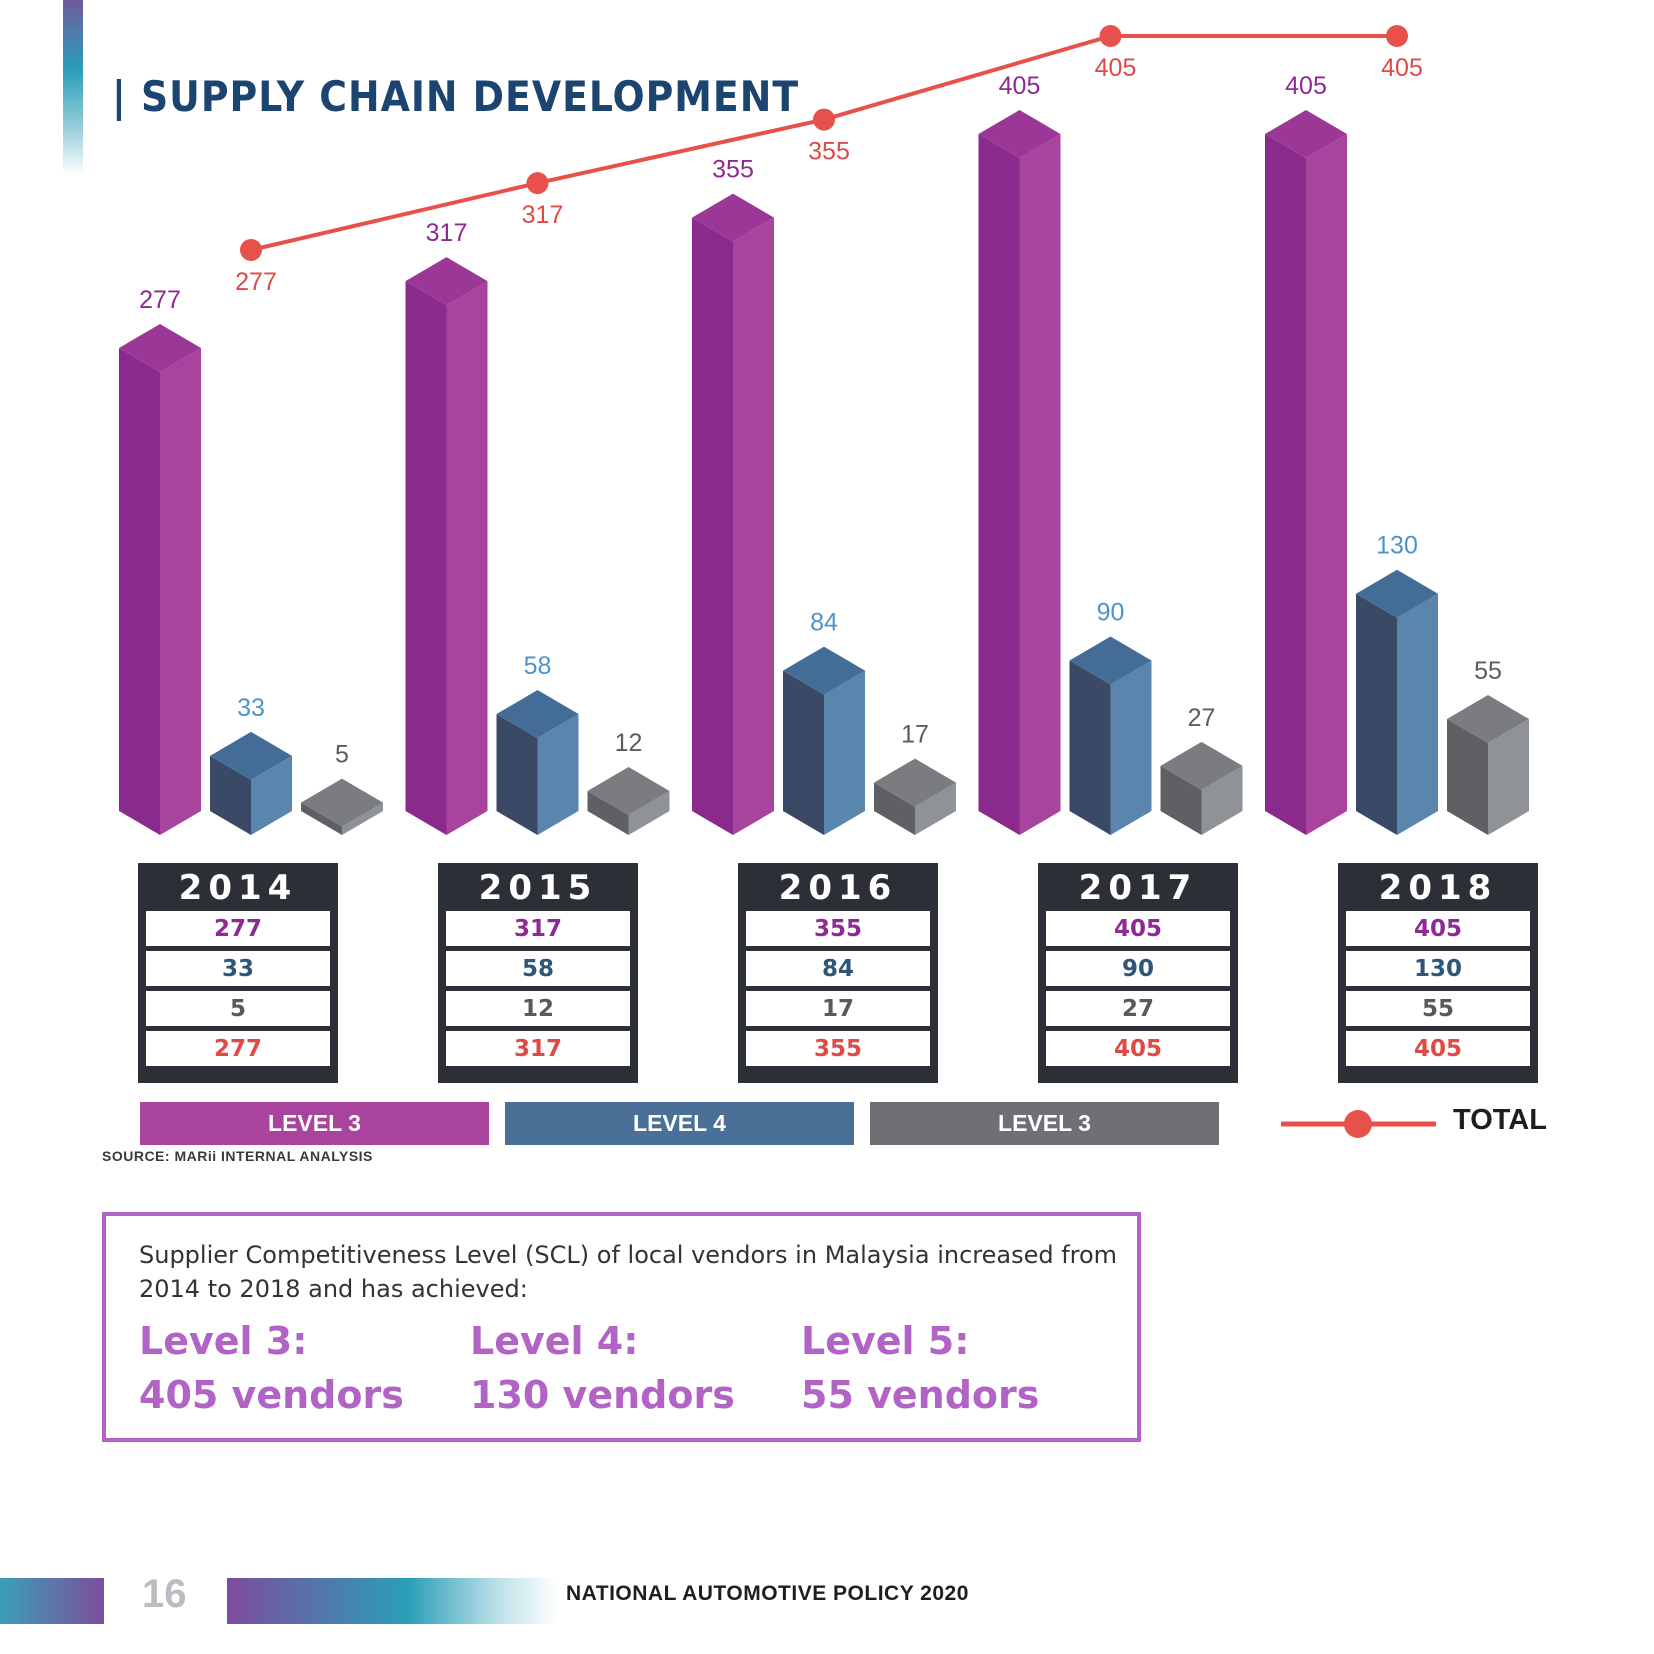 This screenshot has width=1654, height=1654. Describe the element at coordinates (1138, 973) in the screenshot. I see `year-table-2017: 2017 405 90 27 405` at that location.